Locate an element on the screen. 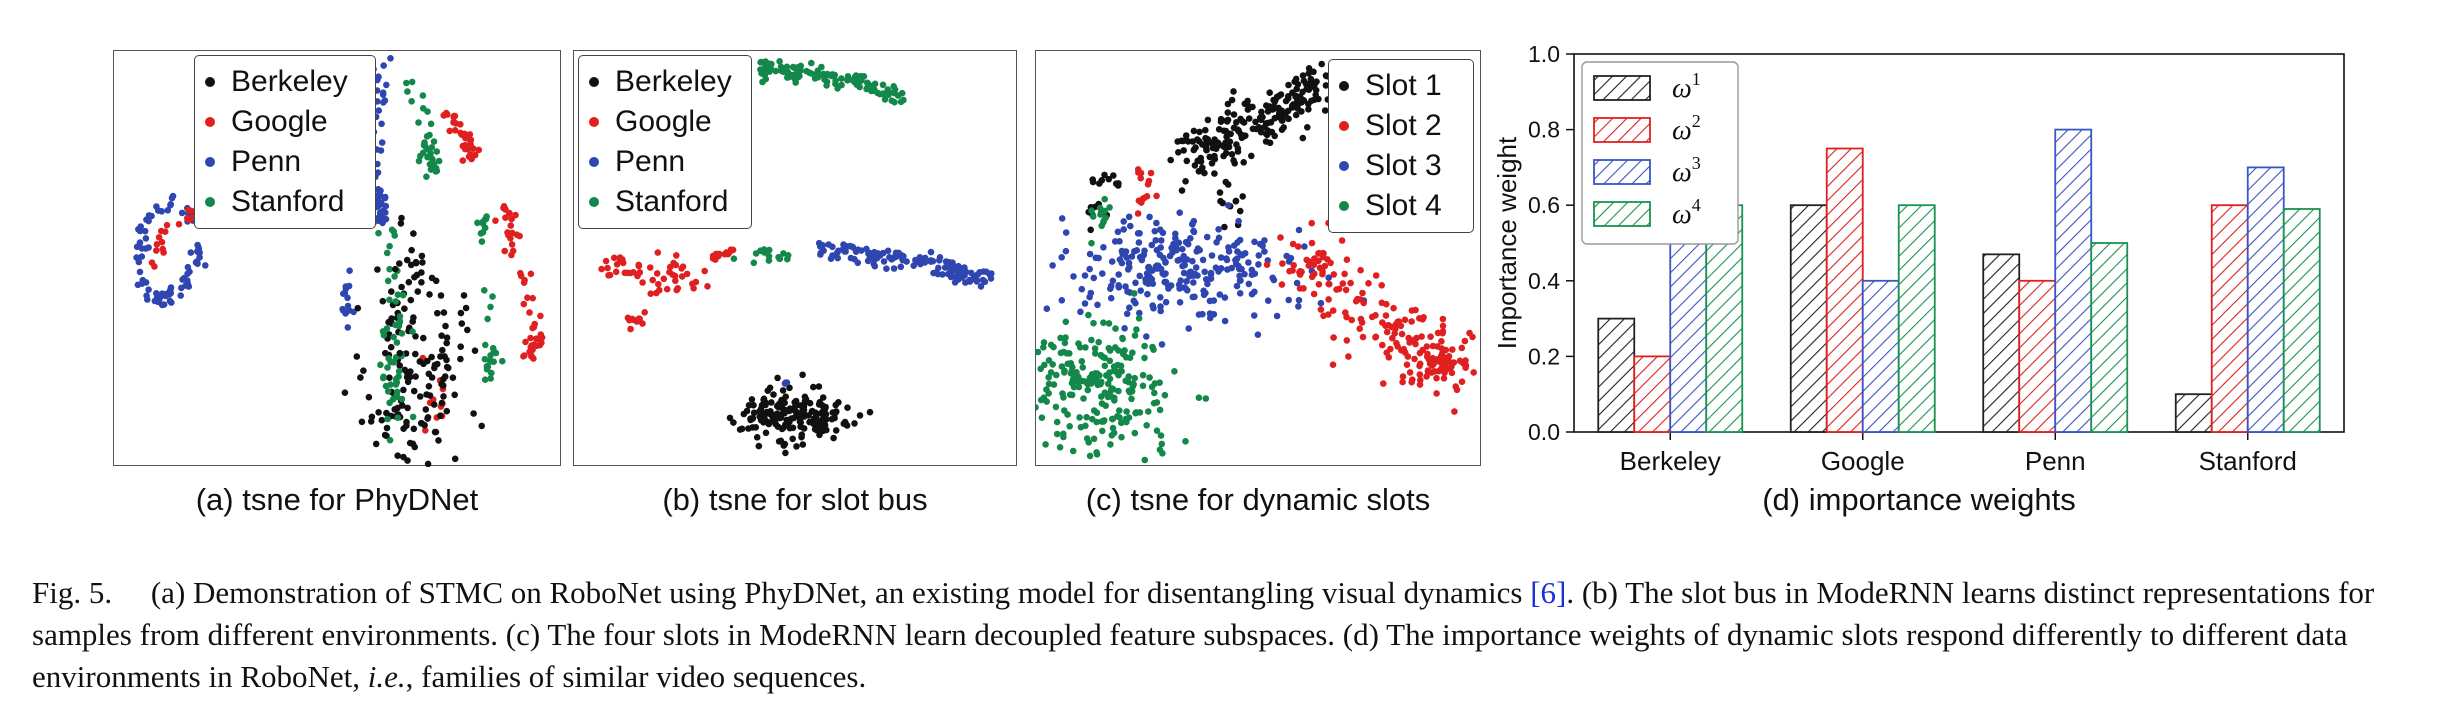  legend-item-slot-2: Slot 2 is located at coordinates (1400, 126).